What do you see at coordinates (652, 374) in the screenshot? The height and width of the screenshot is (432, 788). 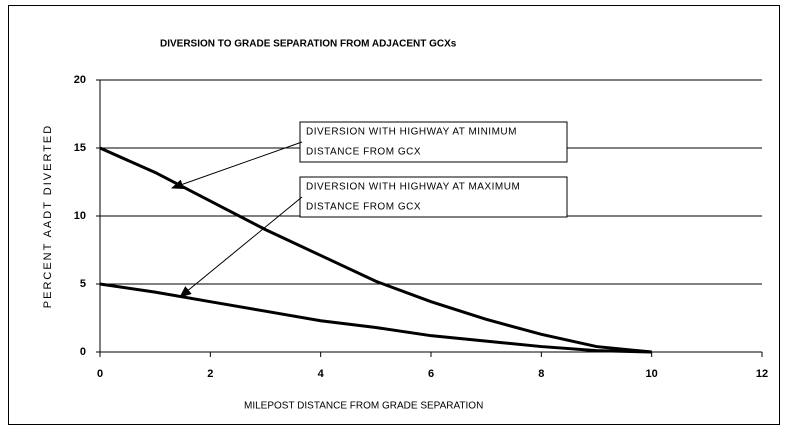 I see `x-tick-label: 10` at bounding box center [652, 374].